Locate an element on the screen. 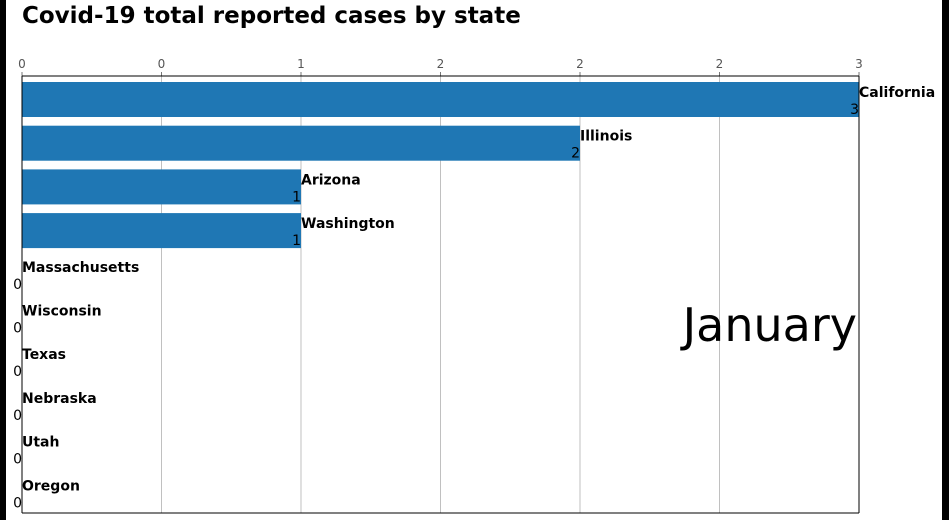 Image resolution: width=949 pixels, height=520 pixels. bar-value-label: 2 is located at coordinates (575, 154).